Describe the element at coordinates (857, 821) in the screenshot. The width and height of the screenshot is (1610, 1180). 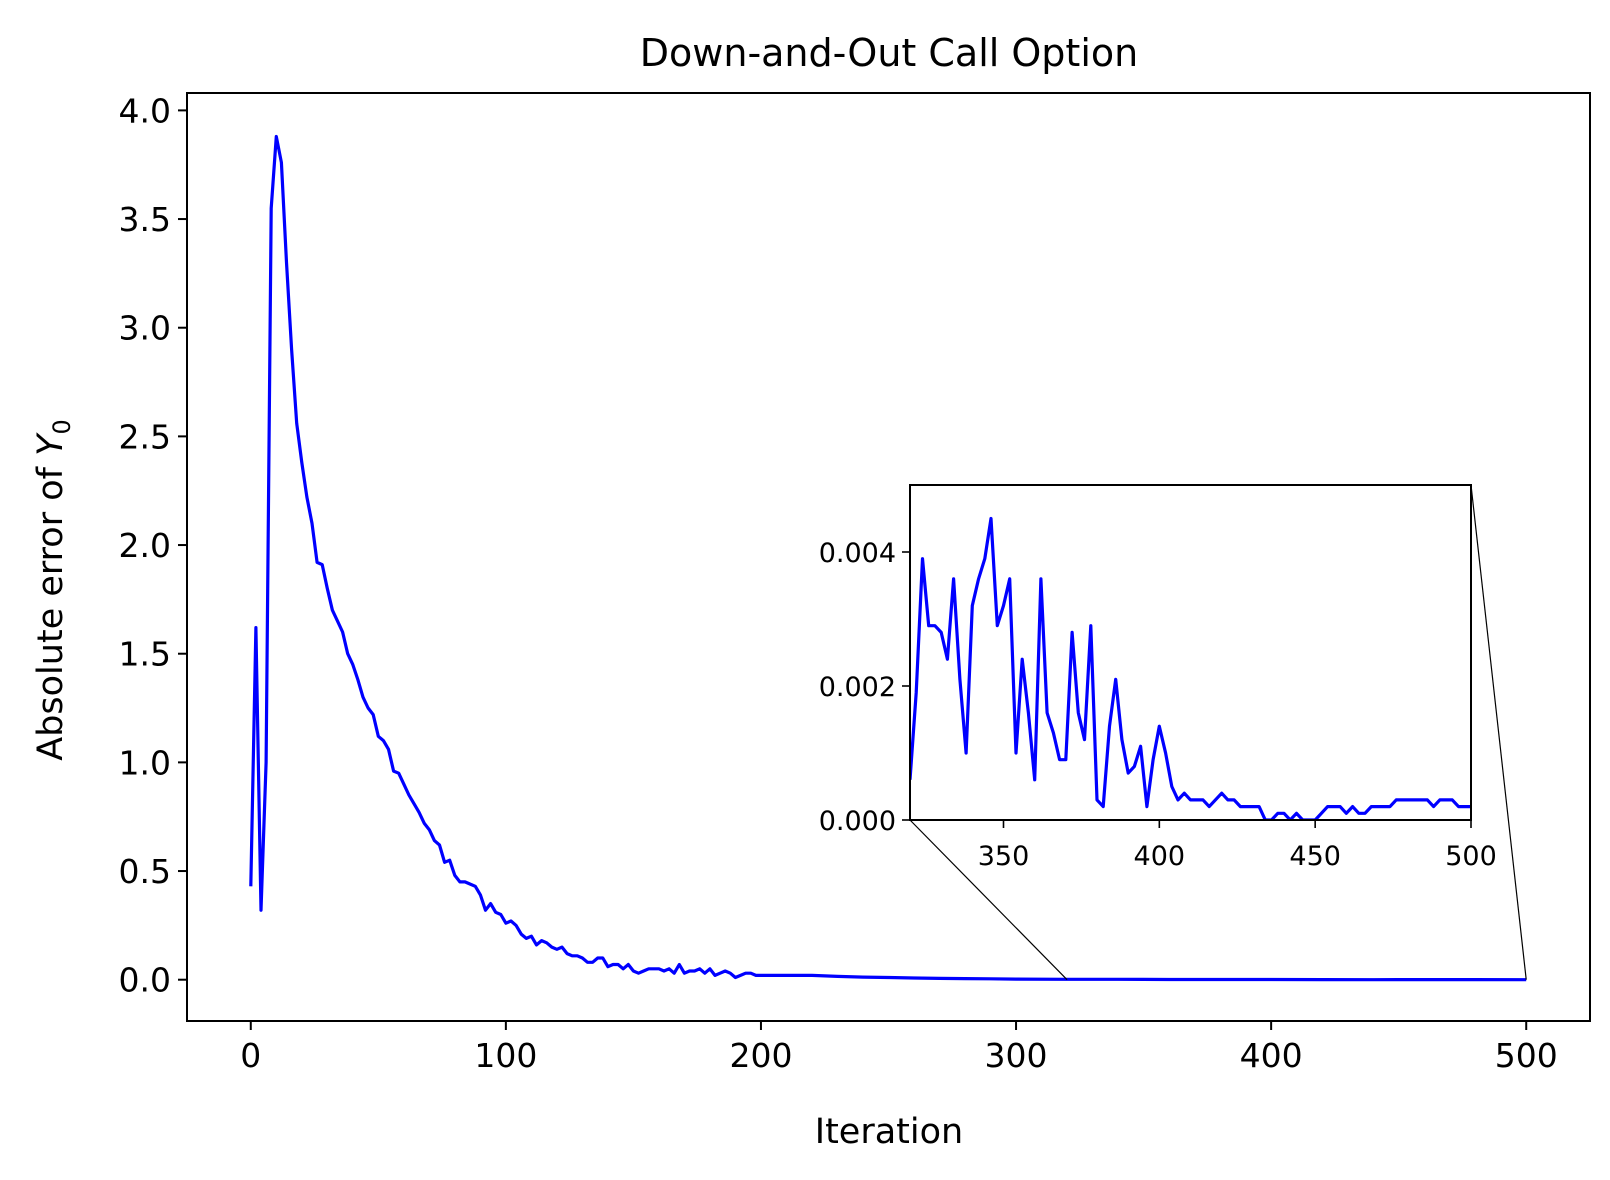
I see `inset-y-tick-label: 0.000` at that location.